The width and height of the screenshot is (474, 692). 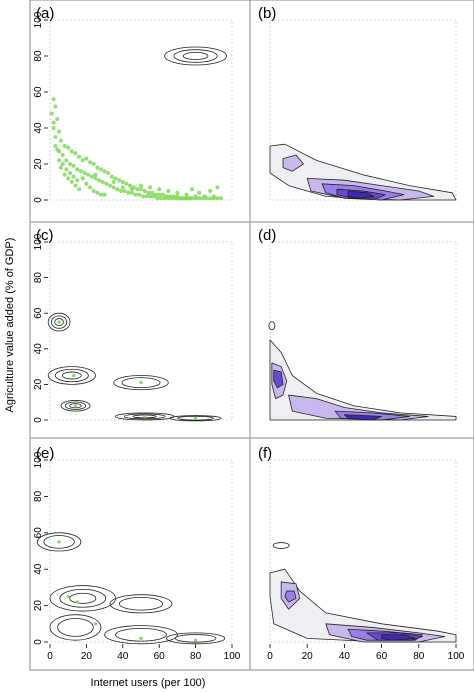 I want to click on panel-c: 0 20 40 60 80 100, so click(x=133, y=328).